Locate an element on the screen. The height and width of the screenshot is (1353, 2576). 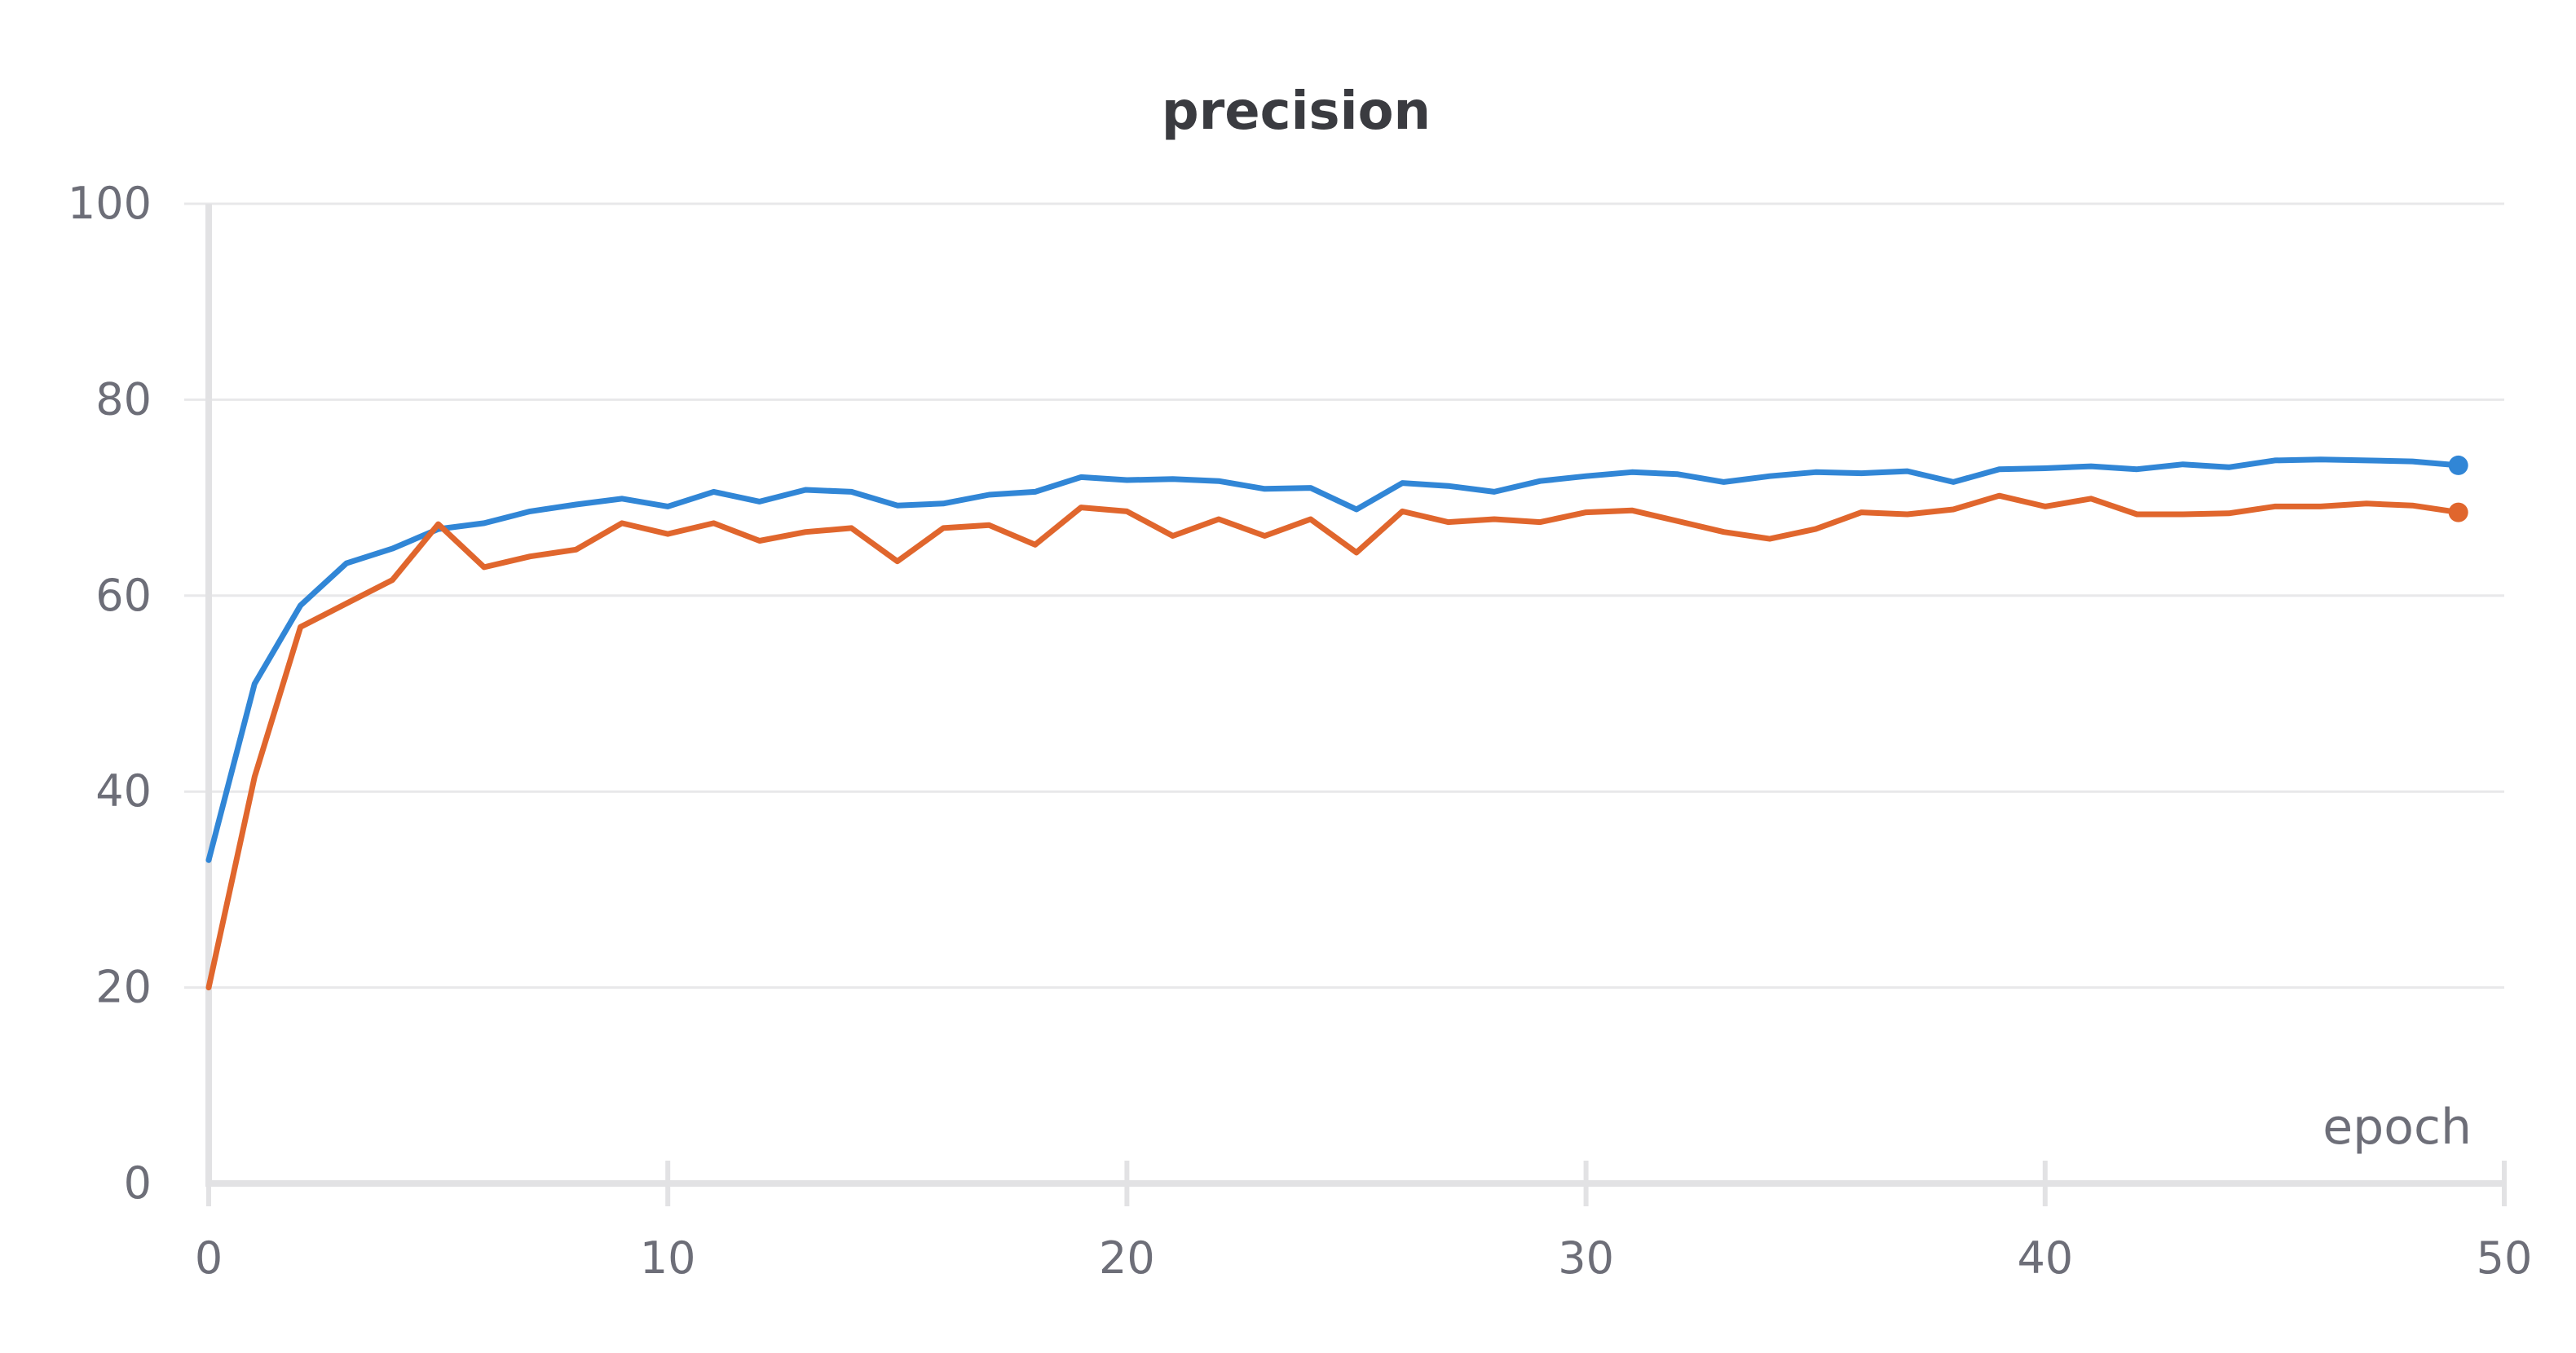
x-axis-label: epoch is located at coordinates (2397, 1127).